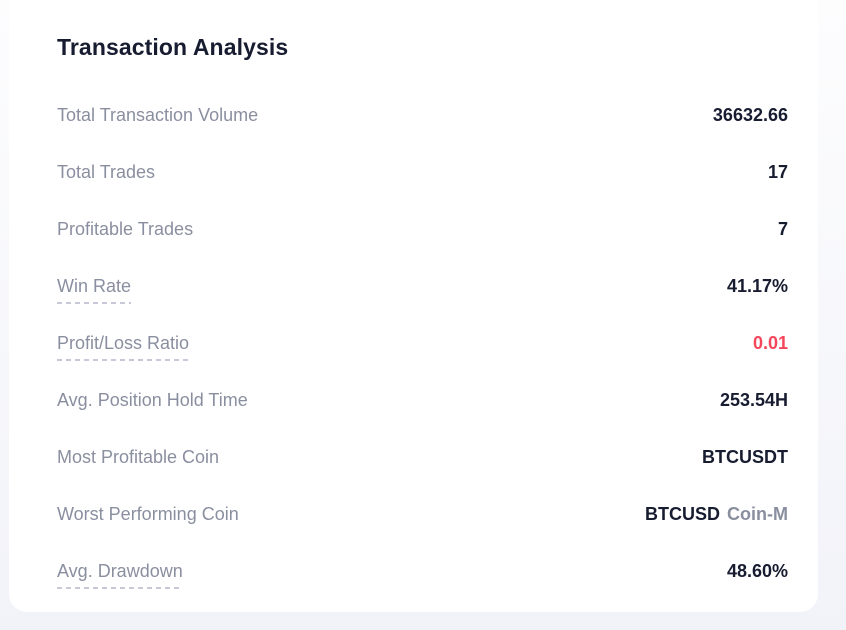 The width and height of the screenshot is (846, 630). Describe the element at coordinates (422, 285) in the screenshot. I see `stat-row: Win Rate 41.17%` at that location.